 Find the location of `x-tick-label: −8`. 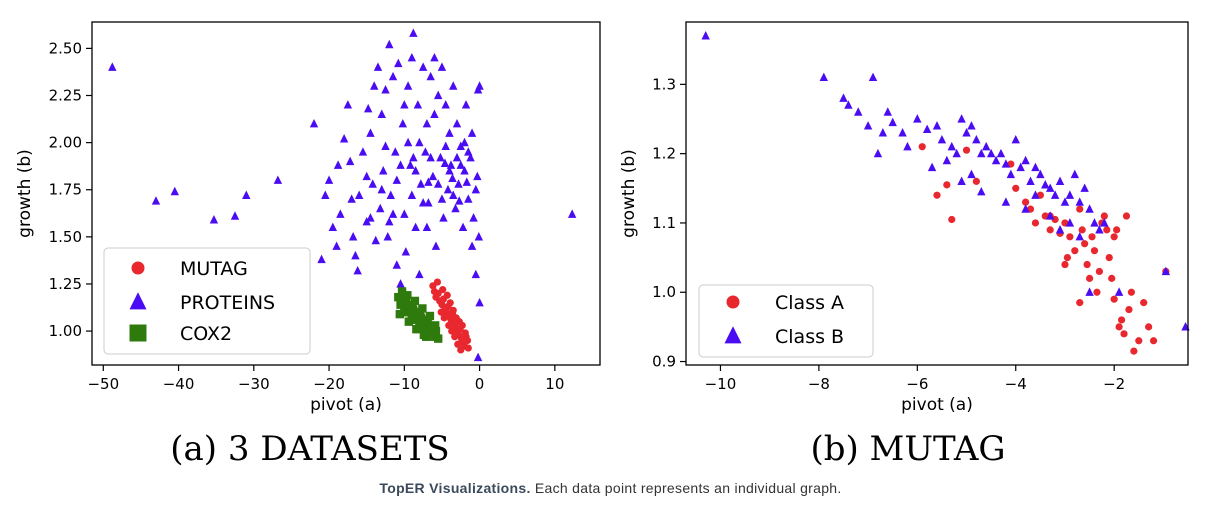

x-tick-label: −8 is located at coordinates (819, 384).